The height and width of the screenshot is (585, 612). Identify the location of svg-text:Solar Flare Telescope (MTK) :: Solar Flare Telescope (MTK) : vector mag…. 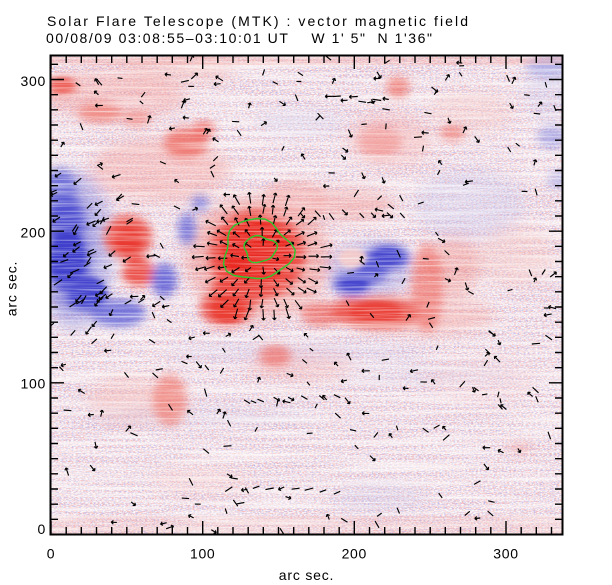
(257, 21).